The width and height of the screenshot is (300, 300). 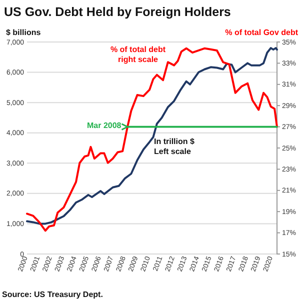 I want to click on y-axis-title: $ billions, so click(x=24, y=32).